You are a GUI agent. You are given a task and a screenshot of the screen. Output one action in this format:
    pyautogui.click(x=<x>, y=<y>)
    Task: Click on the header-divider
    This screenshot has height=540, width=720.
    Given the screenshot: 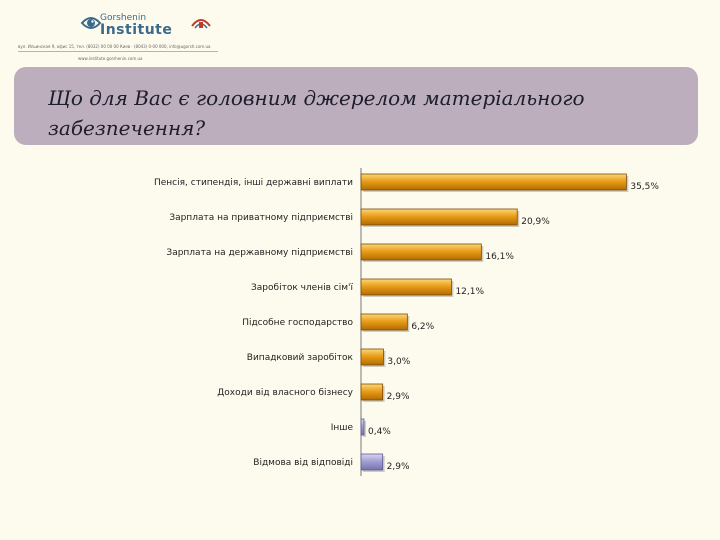 What is the action you would take?
    pyautogui.click(x=118, y=51)
    